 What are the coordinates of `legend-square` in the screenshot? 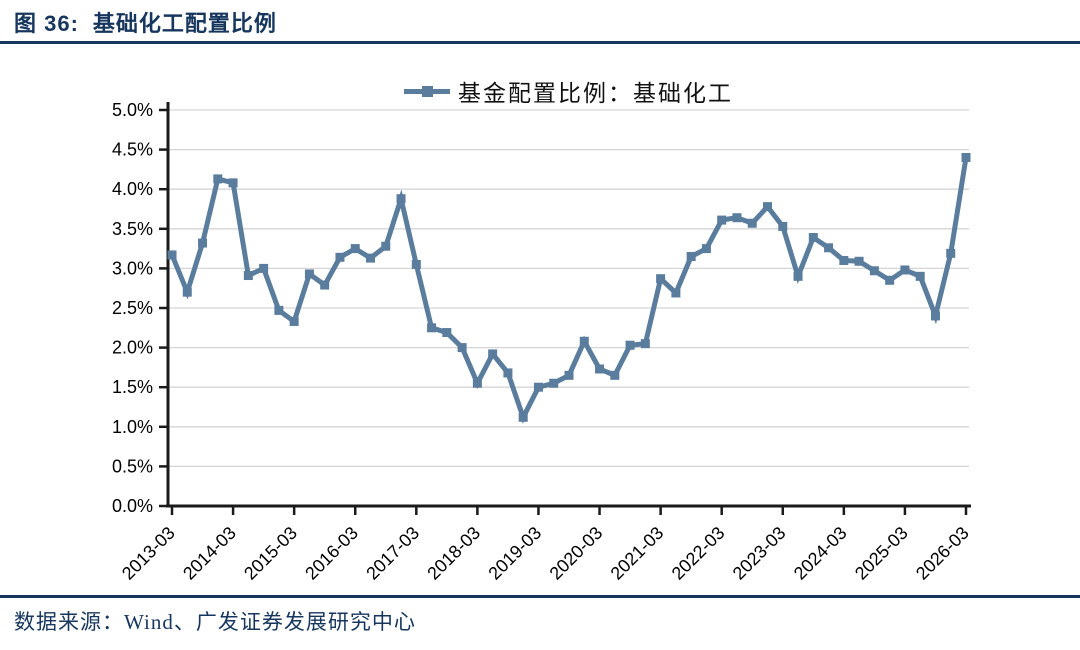 It's located at (427, 91).